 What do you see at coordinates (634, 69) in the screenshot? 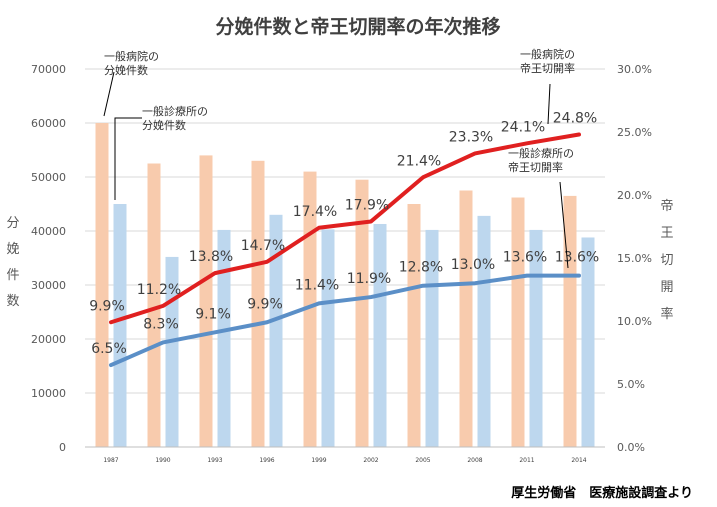
I see `right-tick-label: 30.0%` at bounding box center [634, 69].